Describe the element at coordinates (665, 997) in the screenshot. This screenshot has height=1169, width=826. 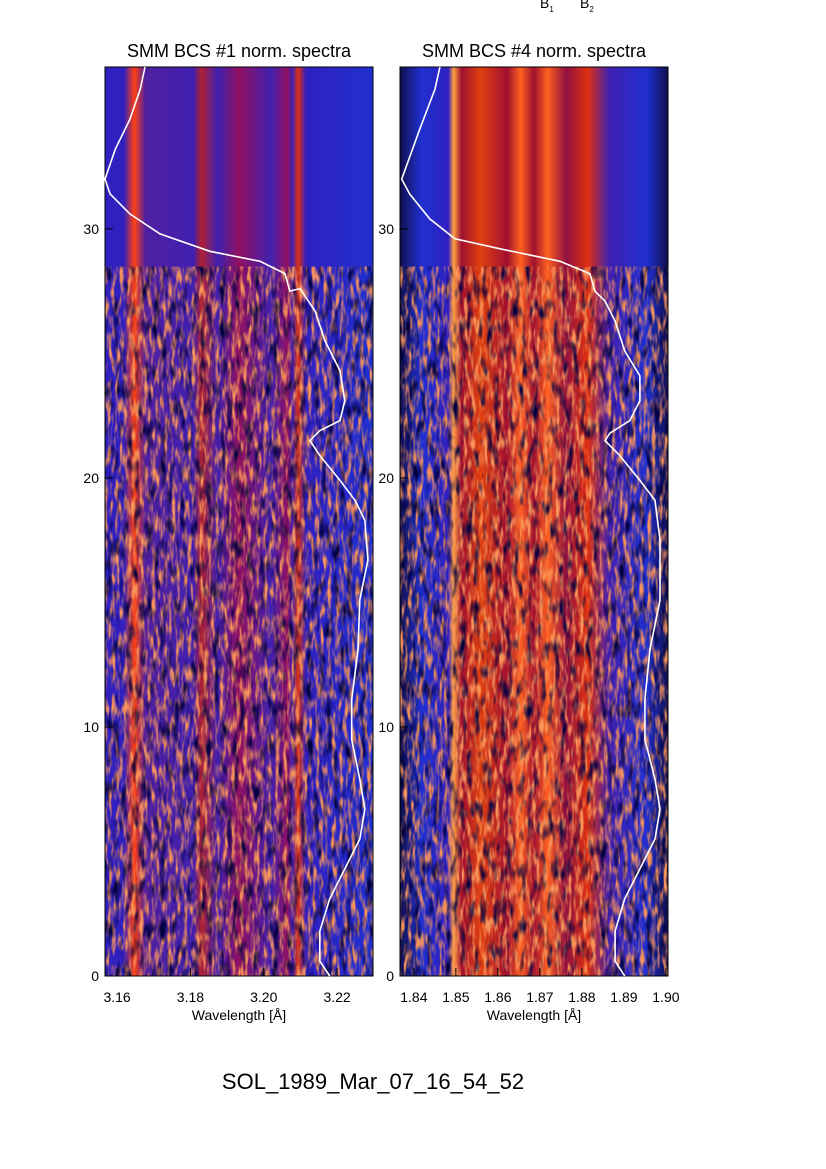
I see `x-tick-label: 1.90` at that location.